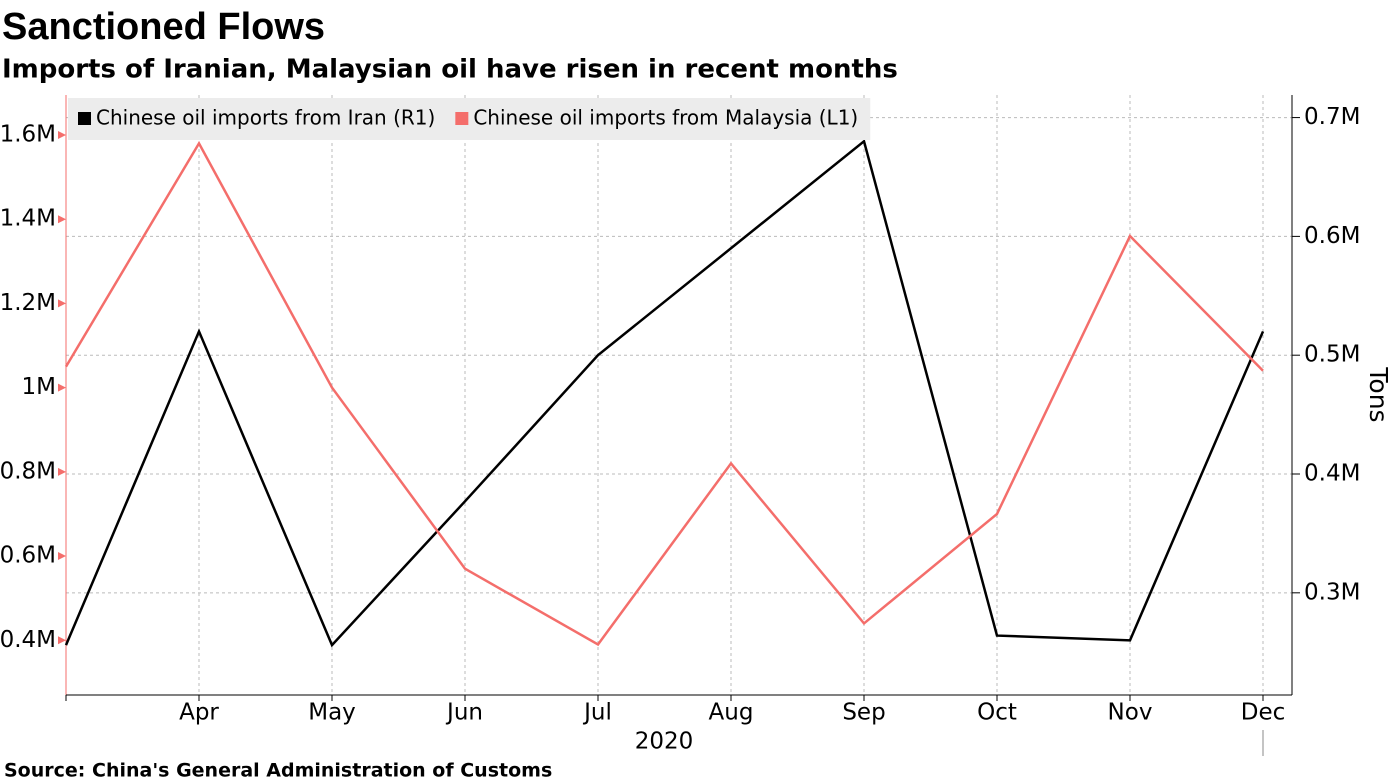  Describe the element at coordinates (464, 713) in the screenshot. I see `x-tick-label: Jun` at that location.